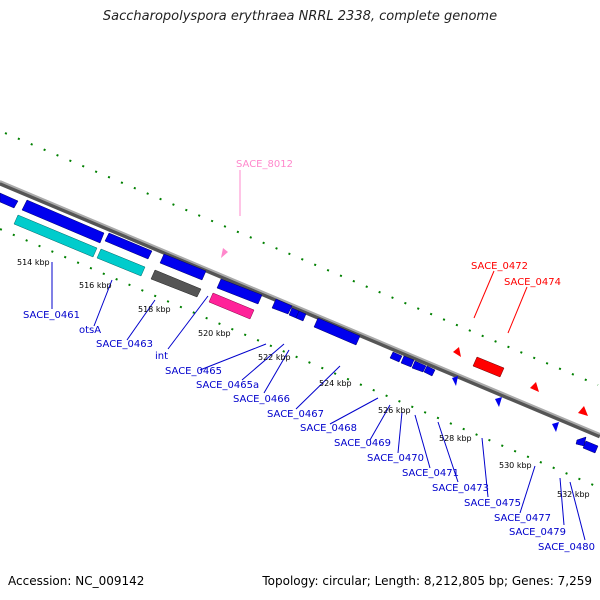 Image resolution: width=600 pixels, height=600 pixels. I want to click on gene-label: SACE_0467, so click(295, 414).